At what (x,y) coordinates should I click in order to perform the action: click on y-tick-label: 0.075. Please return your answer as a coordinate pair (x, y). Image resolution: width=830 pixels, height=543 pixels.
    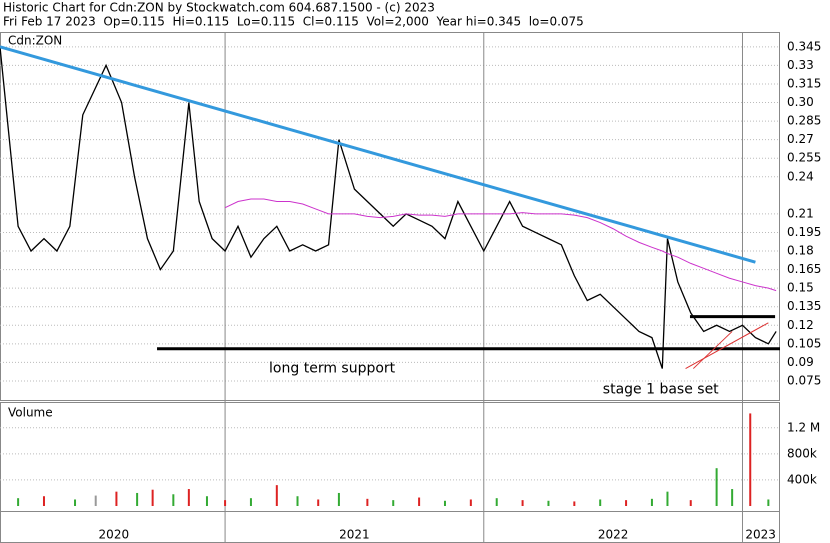
    Looking at the image, I should click on (804, 380).